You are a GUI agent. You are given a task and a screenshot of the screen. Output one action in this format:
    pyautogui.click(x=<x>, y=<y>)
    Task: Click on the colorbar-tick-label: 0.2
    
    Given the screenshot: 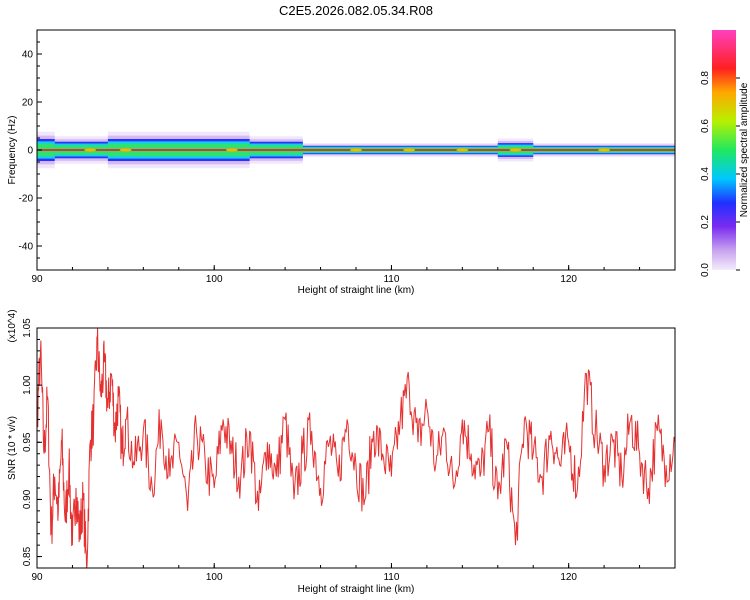 What is the action you would take?
    pyautogui.click(x=705, y=222)
    